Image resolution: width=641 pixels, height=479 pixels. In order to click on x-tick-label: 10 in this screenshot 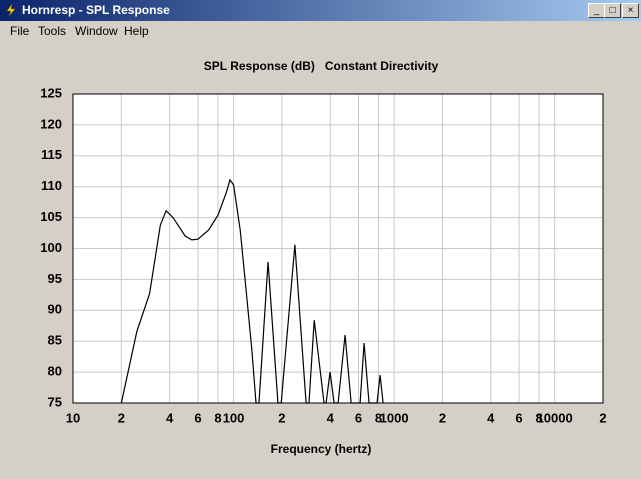, I will do `click(73, 417)`.